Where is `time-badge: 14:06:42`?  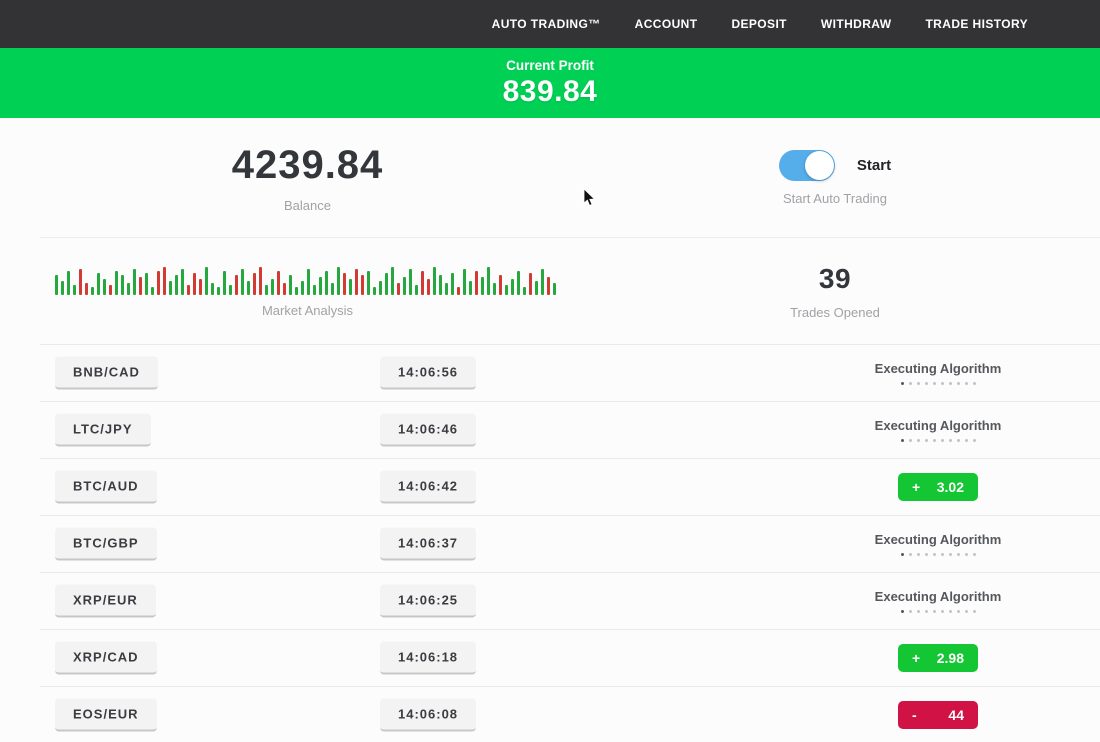 time-badge: 14:06:42 is located at coordinates (428, 487).